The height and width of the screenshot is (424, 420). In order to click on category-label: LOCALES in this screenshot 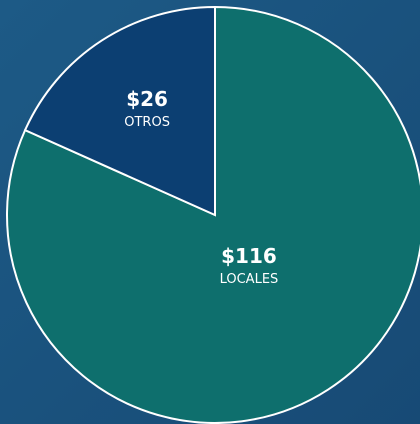, I will do `click(249, 279)`.